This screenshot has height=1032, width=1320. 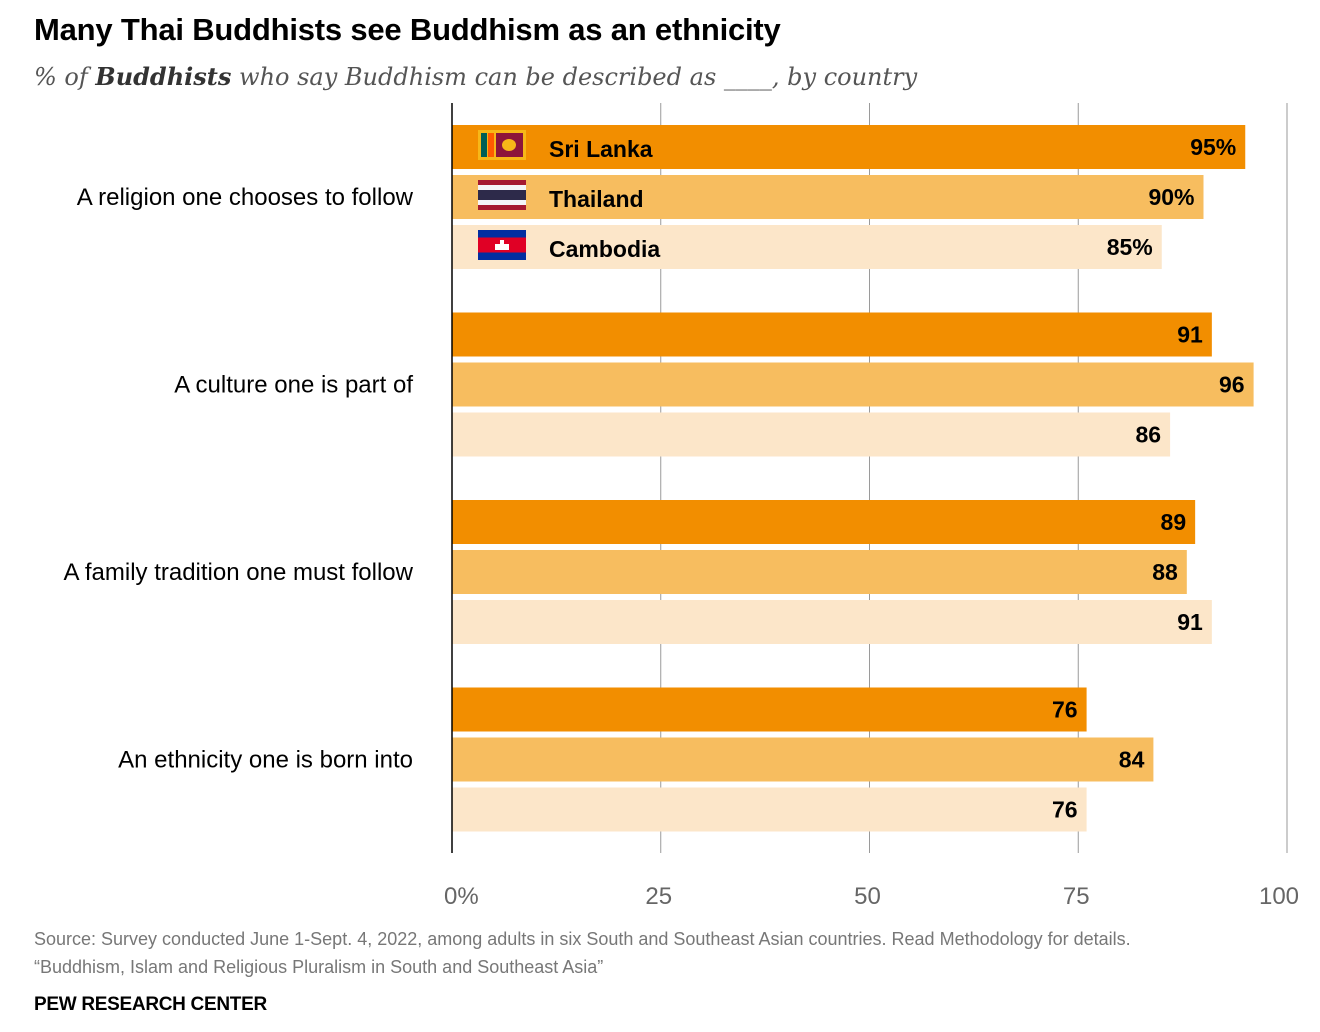 What do you see at coordinates (265, 760) in the screenshot?
I see `category-label: An ethnicity one is born into` at bounding box center [265, 760].